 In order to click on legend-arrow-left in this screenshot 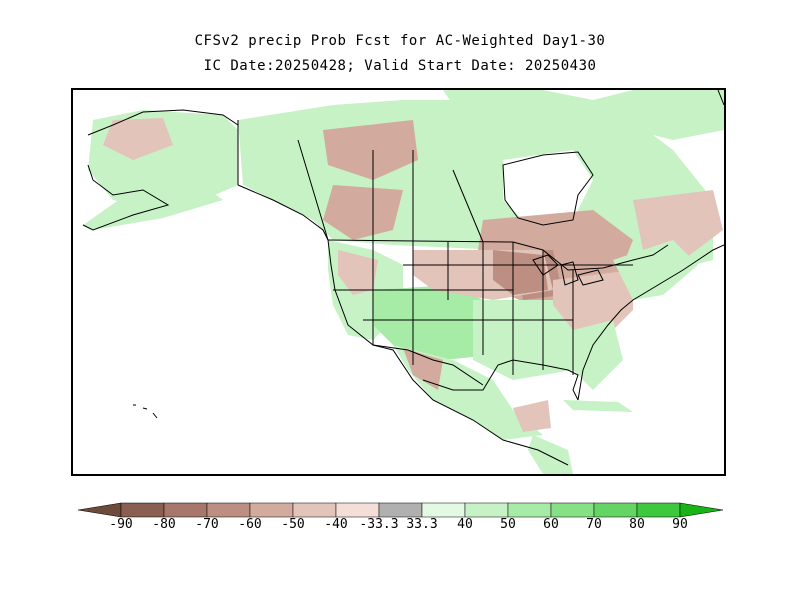, I will do `click(99, 510)`.